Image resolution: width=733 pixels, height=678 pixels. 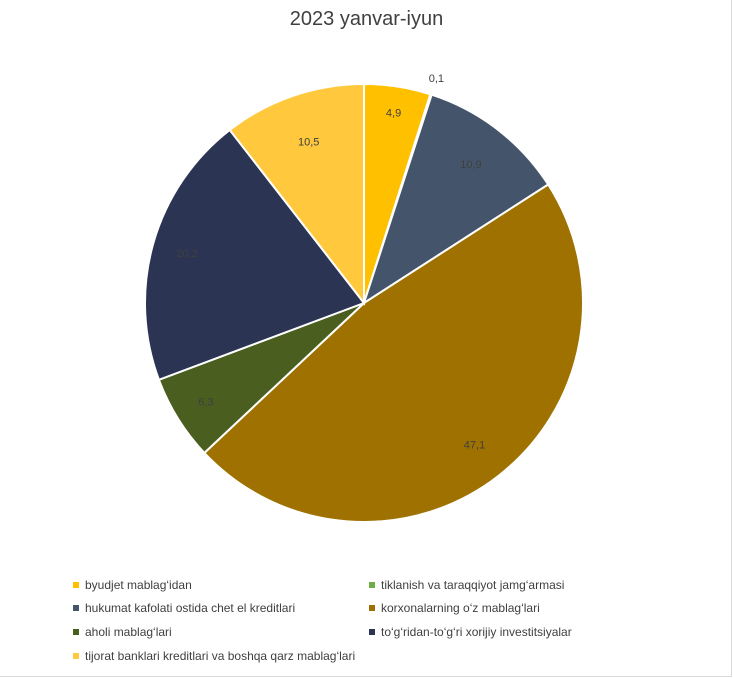 I want to click on data-label: 47,1, so click(x=474, y=446).